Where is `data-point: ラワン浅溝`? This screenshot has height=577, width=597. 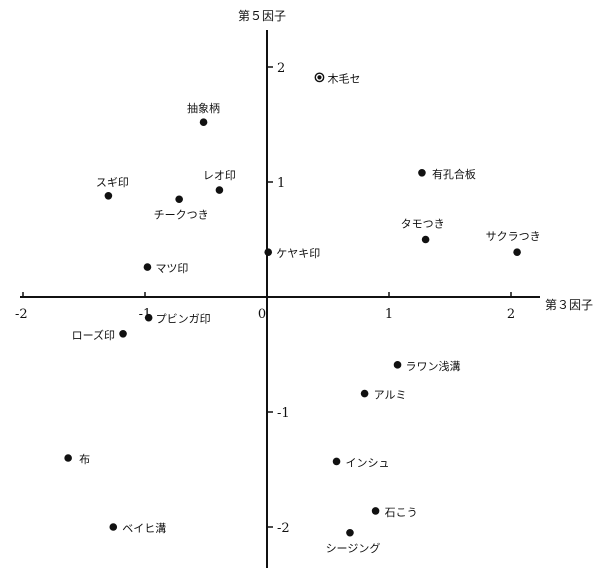
data-point: ラワン浅溝 is located at coordinates (427, 366).